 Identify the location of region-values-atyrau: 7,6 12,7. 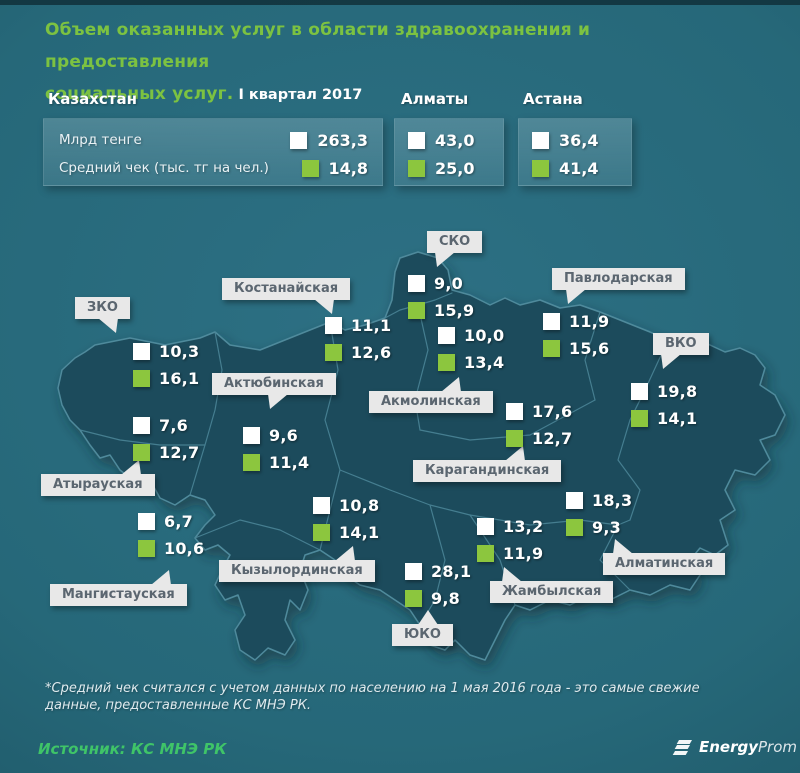
(166, 439).